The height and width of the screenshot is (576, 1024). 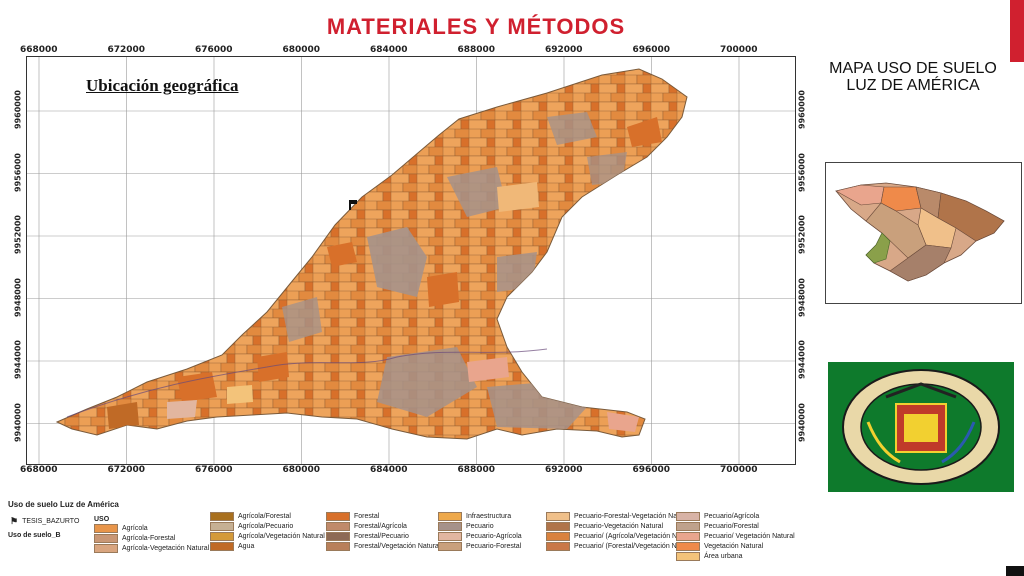 I want to click on legend-point-layer: ⚑ TESIS_BAZURTO, so click(x=44, y=521).